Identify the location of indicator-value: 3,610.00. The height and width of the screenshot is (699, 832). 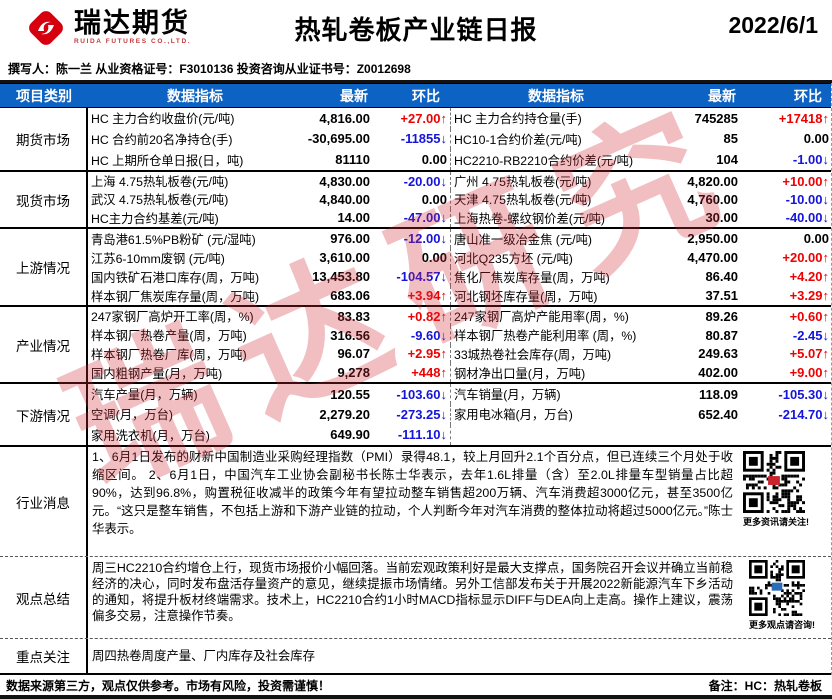
(344, 257).